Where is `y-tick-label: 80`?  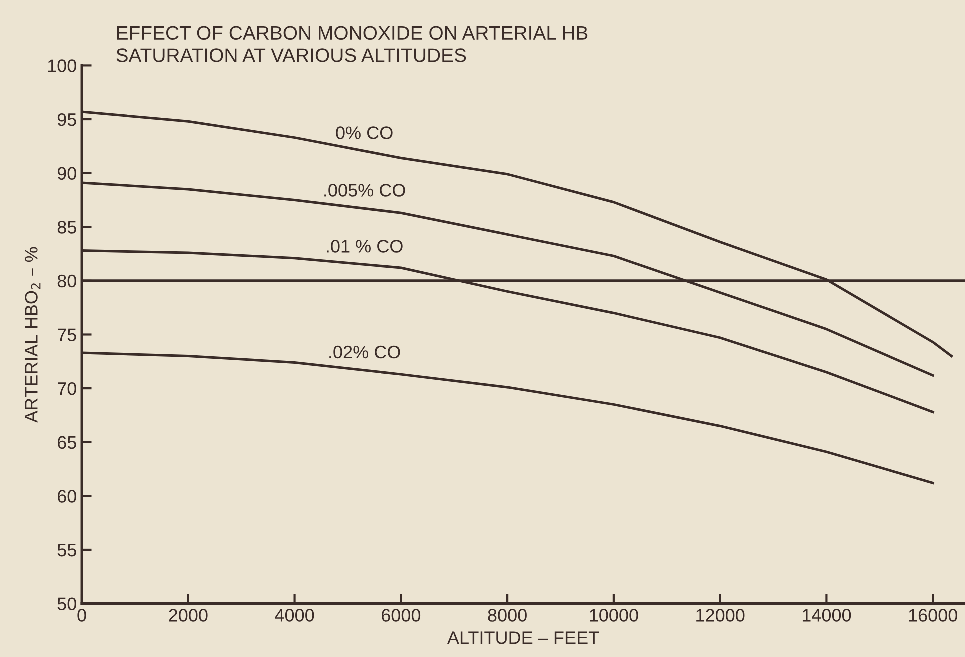
y-tick-label: 80 is located at coordinates (67, 281).